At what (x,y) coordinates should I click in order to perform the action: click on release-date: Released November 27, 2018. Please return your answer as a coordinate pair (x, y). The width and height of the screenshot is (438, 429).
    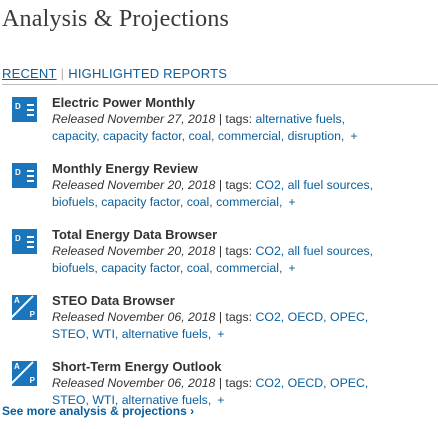
    Looking at the image, I should click on (134, 119).